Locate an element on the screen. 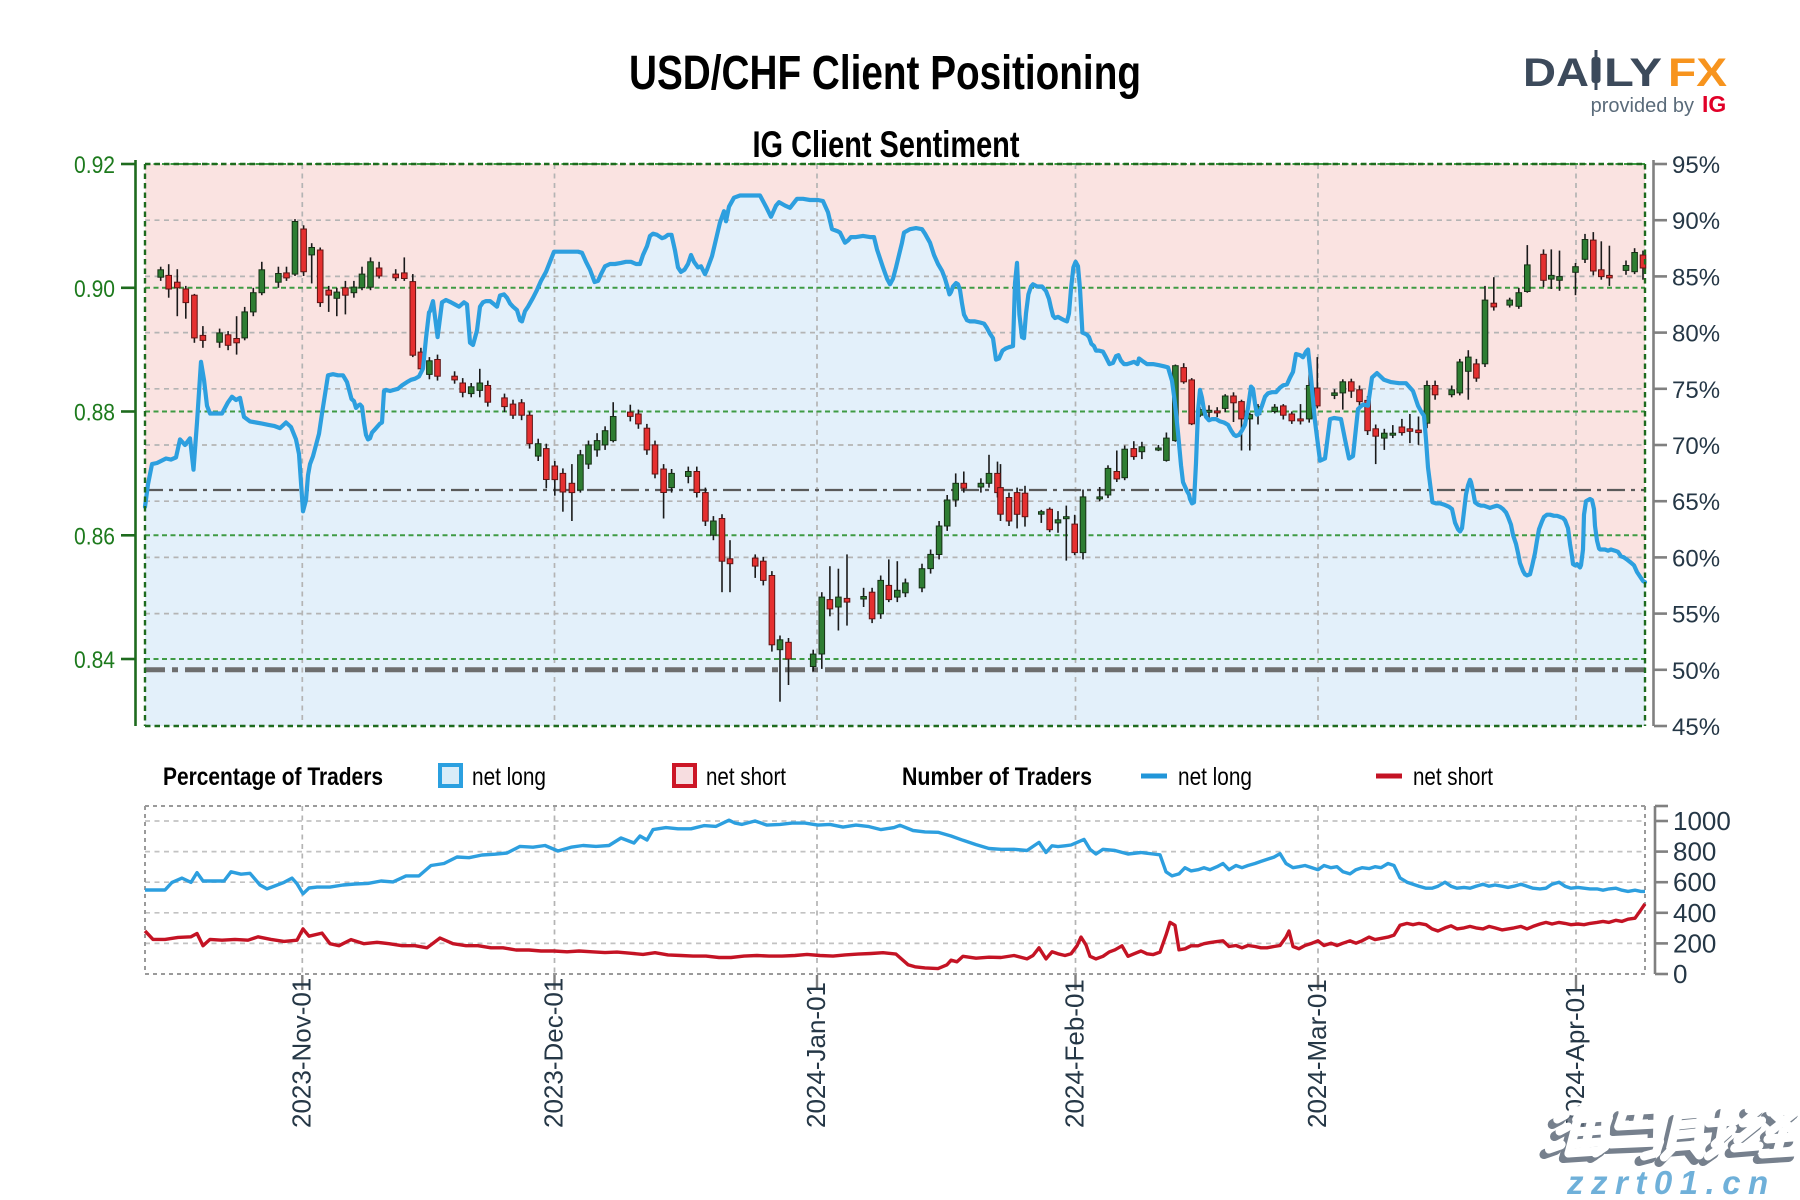 The width and height of the screenshot is (1800, 1200). svg-text: 0 is located at coordinates (1680, 974).